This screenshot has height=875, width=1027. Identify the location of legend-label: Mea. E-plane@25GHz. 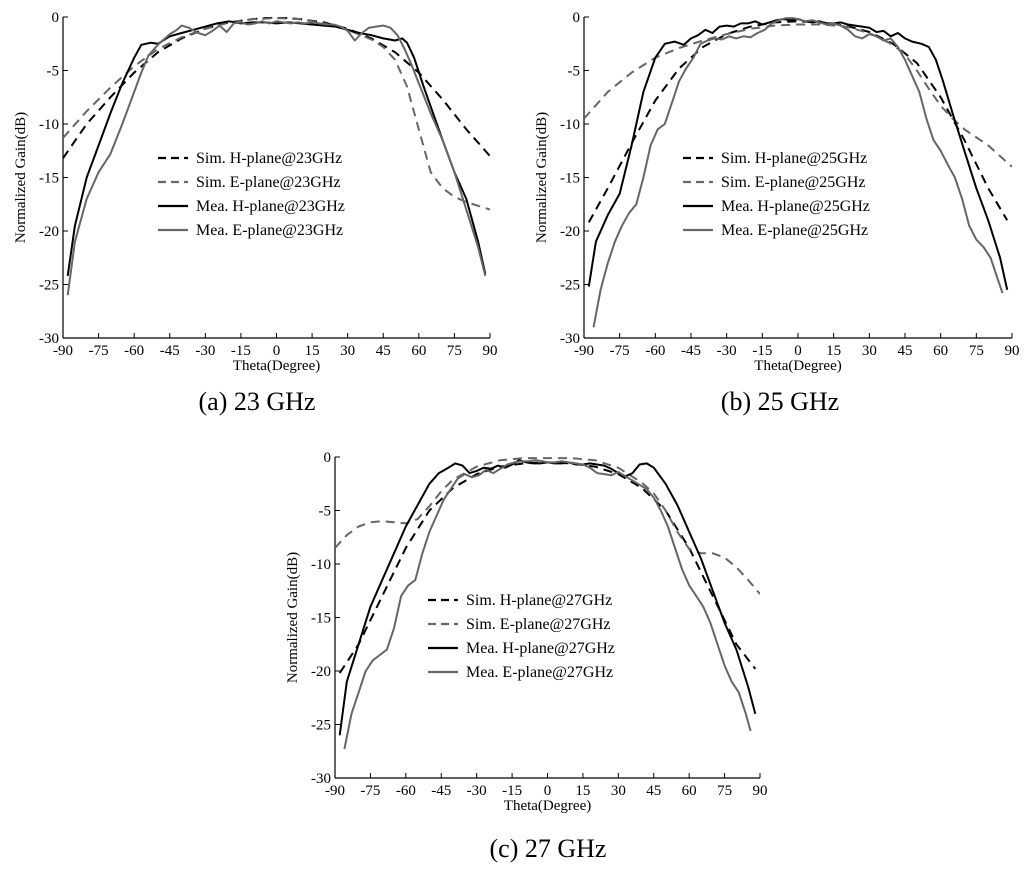
(794, 230).